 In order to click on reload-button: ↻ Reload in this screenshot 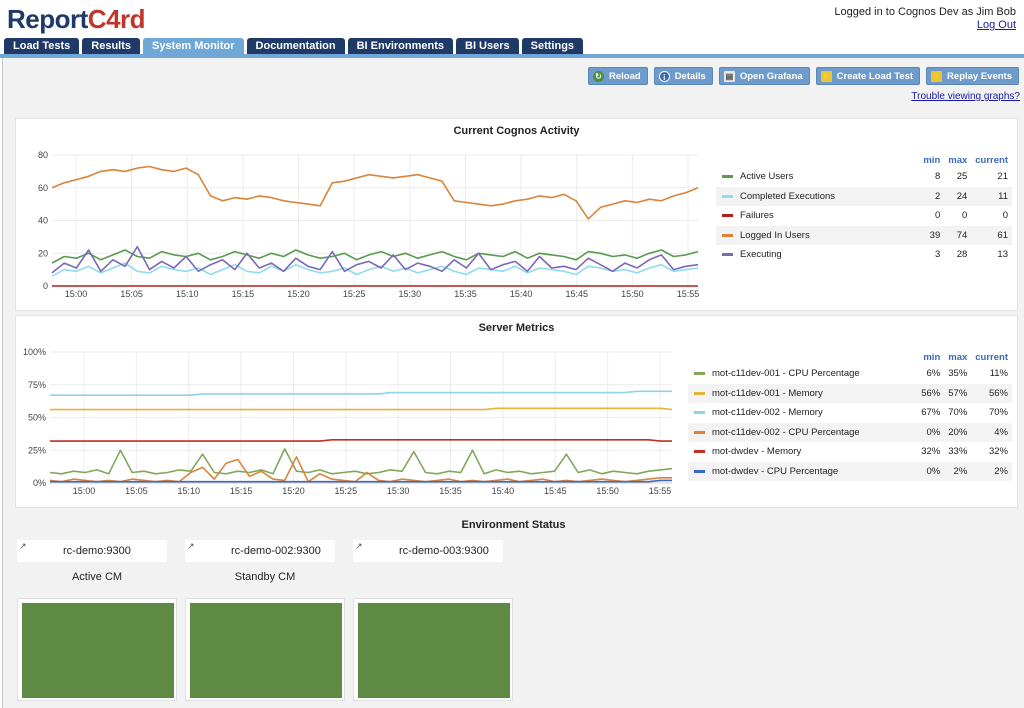, I will do `click(618, 76)`.